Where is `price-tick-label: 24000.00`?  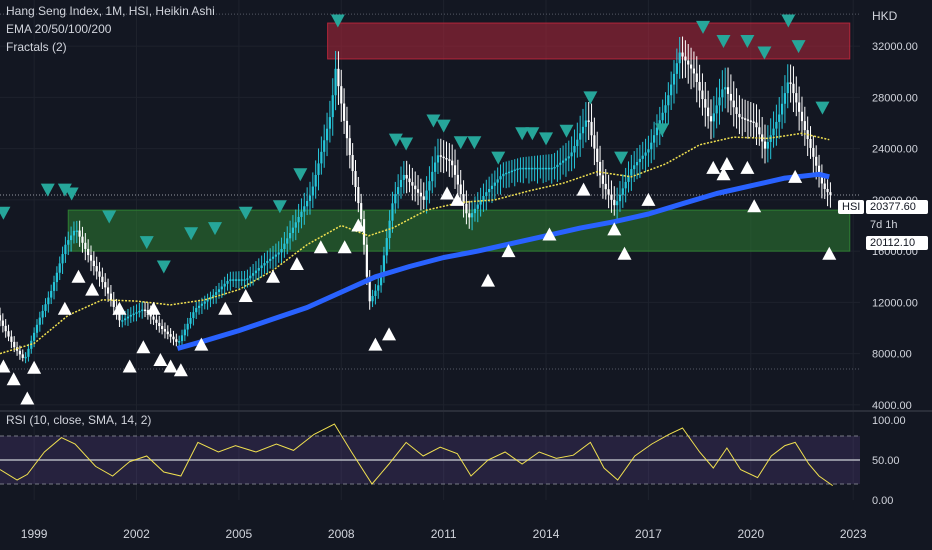
price-tick-label: 24000.00 is located at coordinates (895, 150).